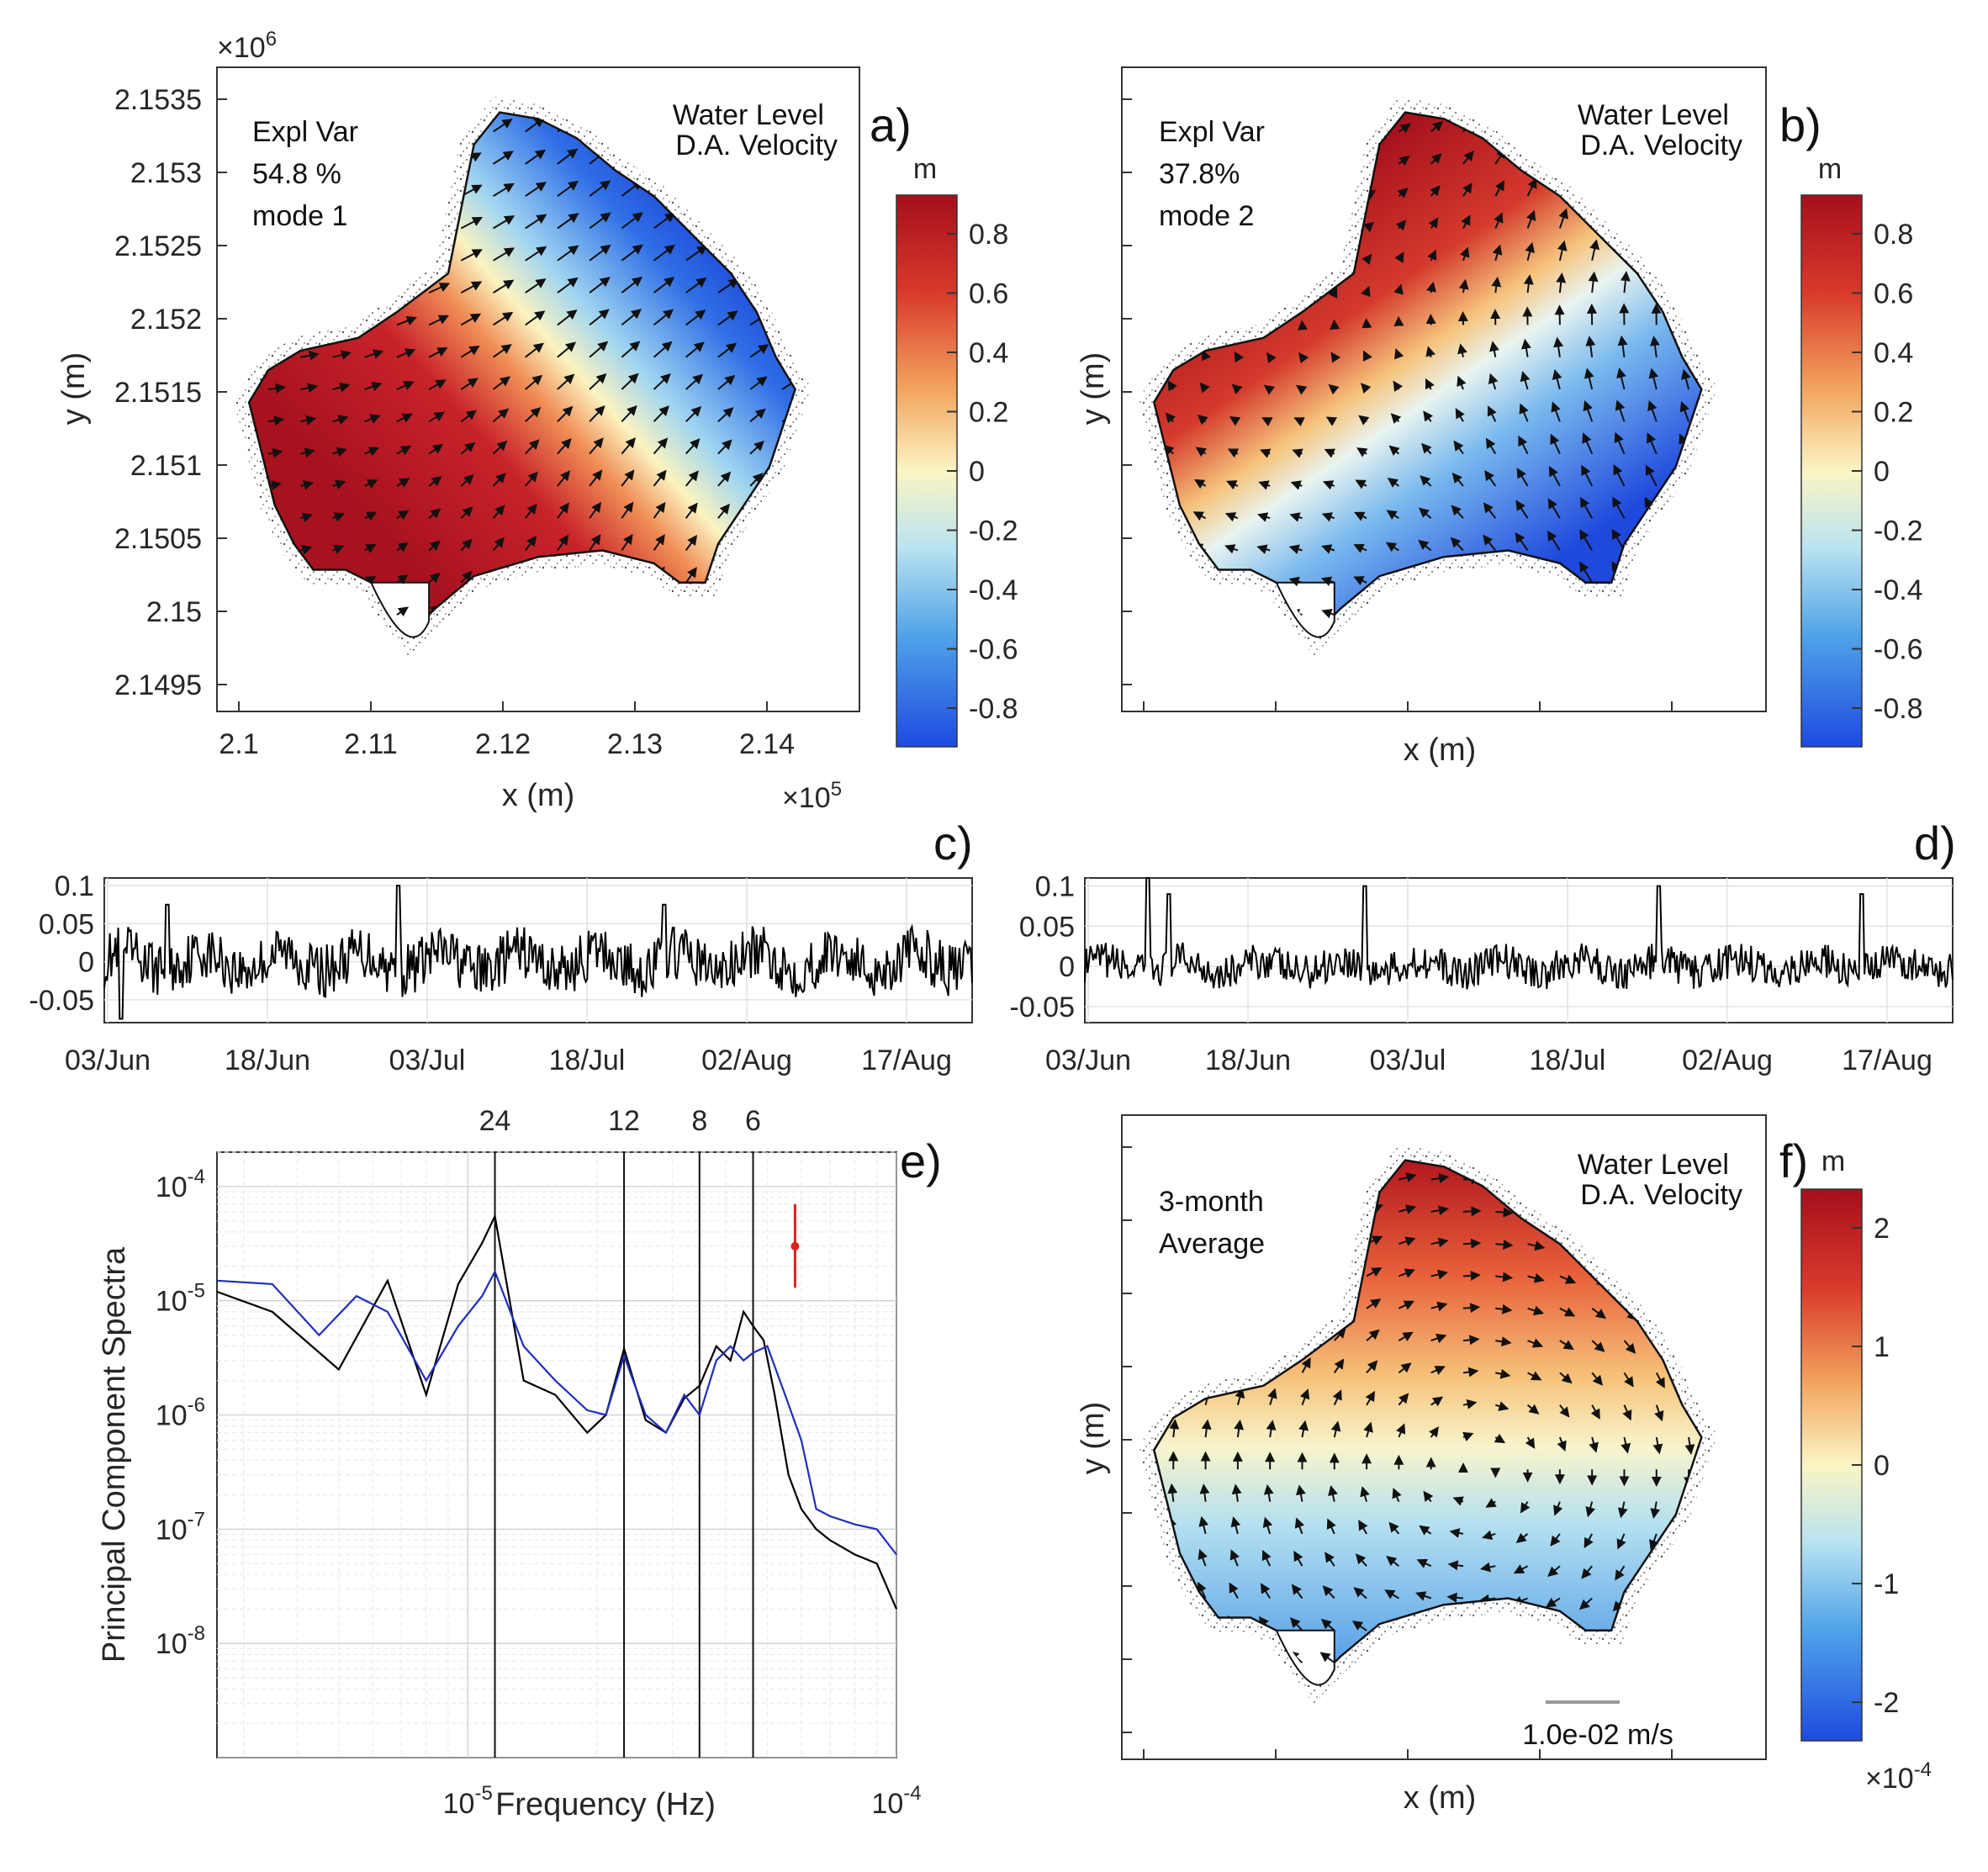 This screenshot has height=1872, width=1988. I want to click on panel-f-colorbar-tick-label: -1, so click(1886, 1584).